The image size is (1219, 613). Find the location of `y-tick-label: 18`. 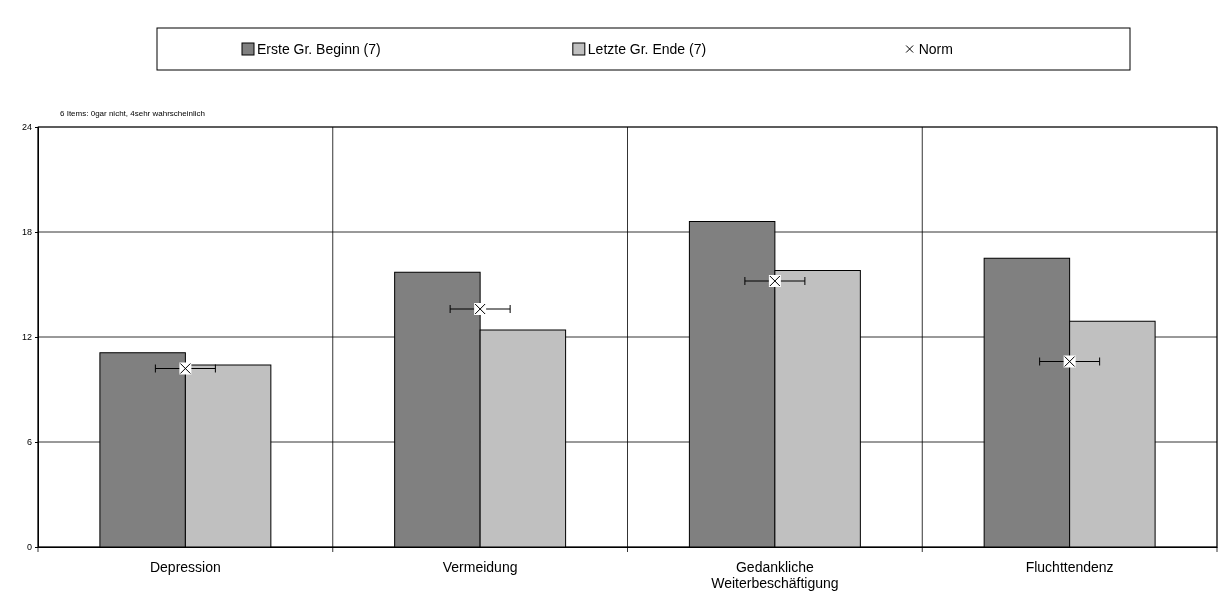

y-tick-label: 18 is located at coordinates (26, 232).